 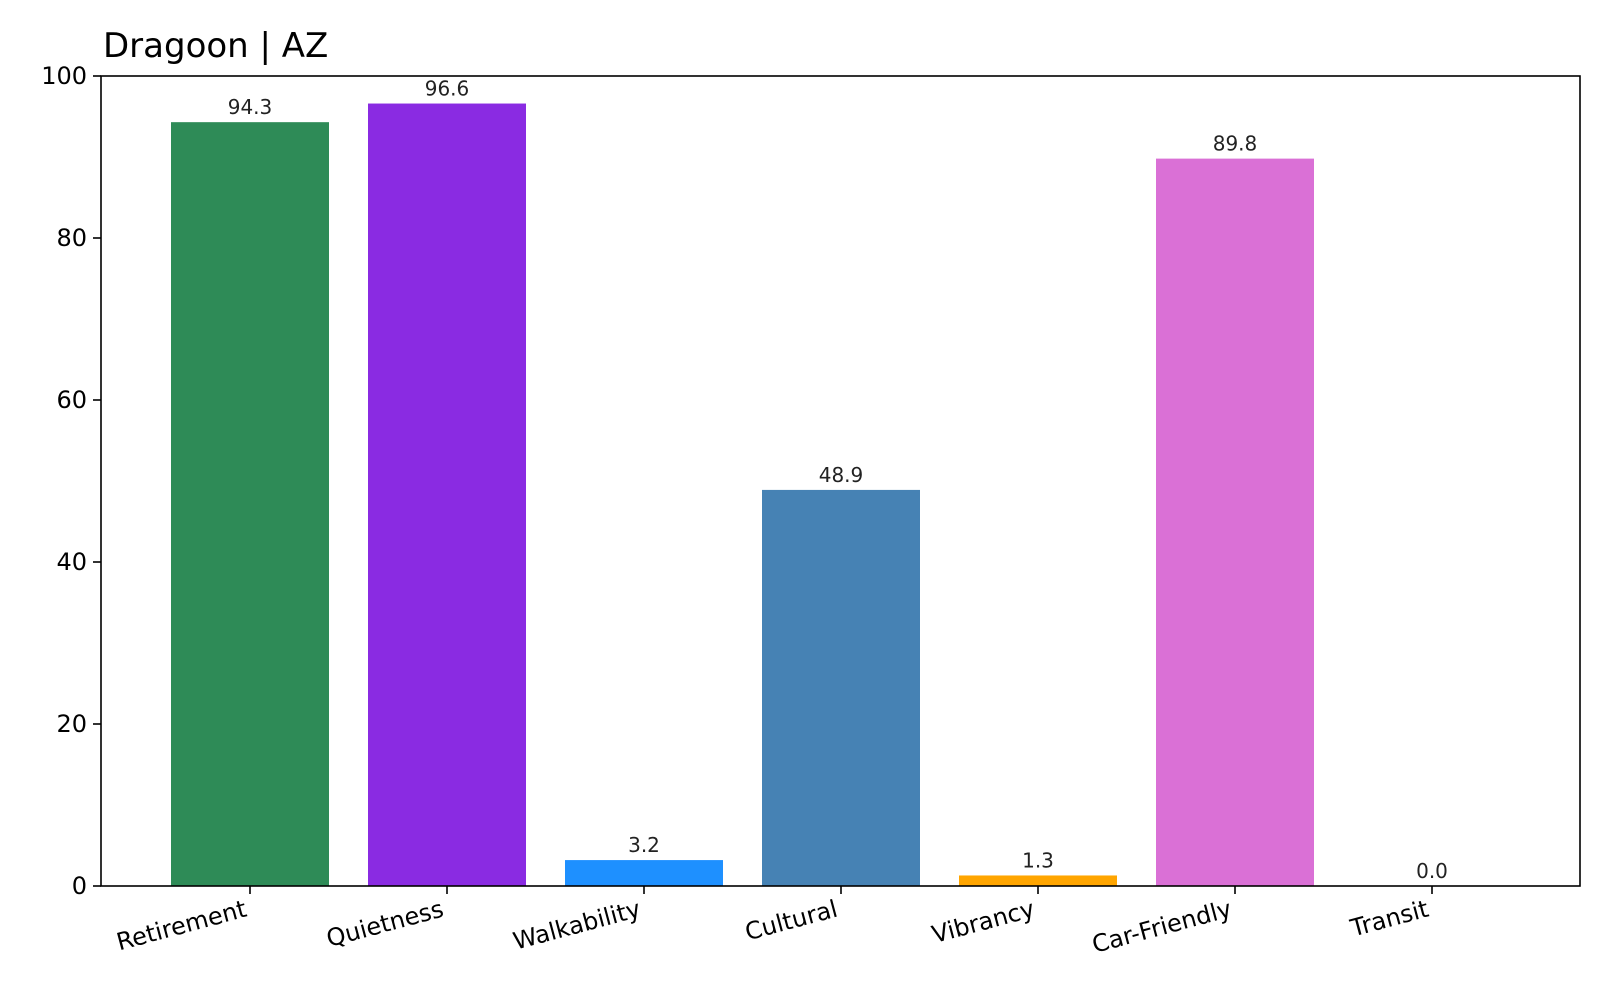 What do you see at coordinates (1389, 919) in the screenshot?
I see `x-tick-label: Transit` at bounding box center [1389, 919].